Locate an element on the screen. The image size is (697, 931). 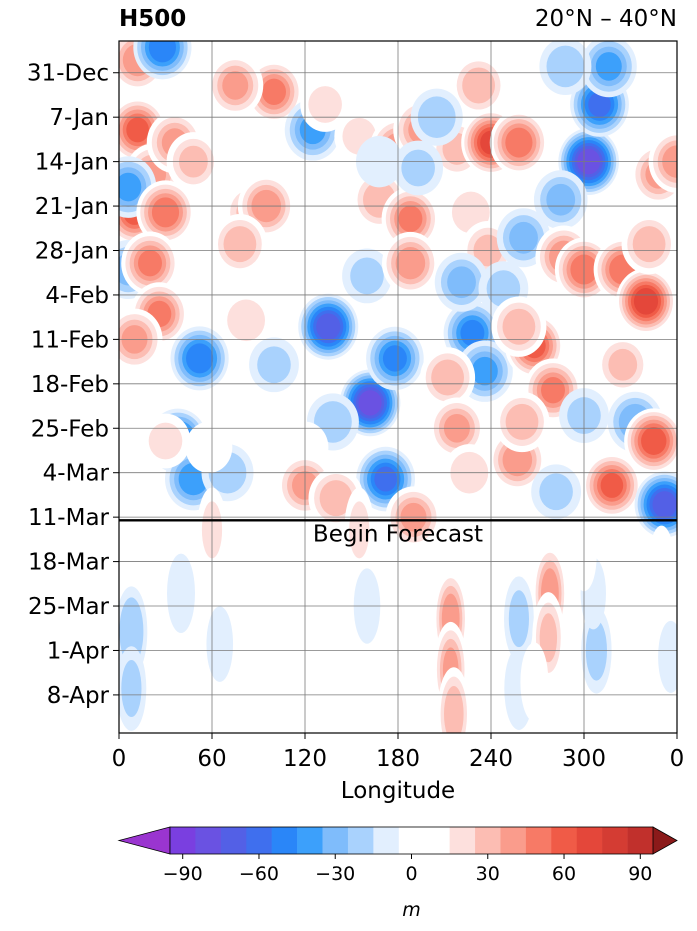
colorbar-tick-label: −30 is located at coordinates (335, 874).